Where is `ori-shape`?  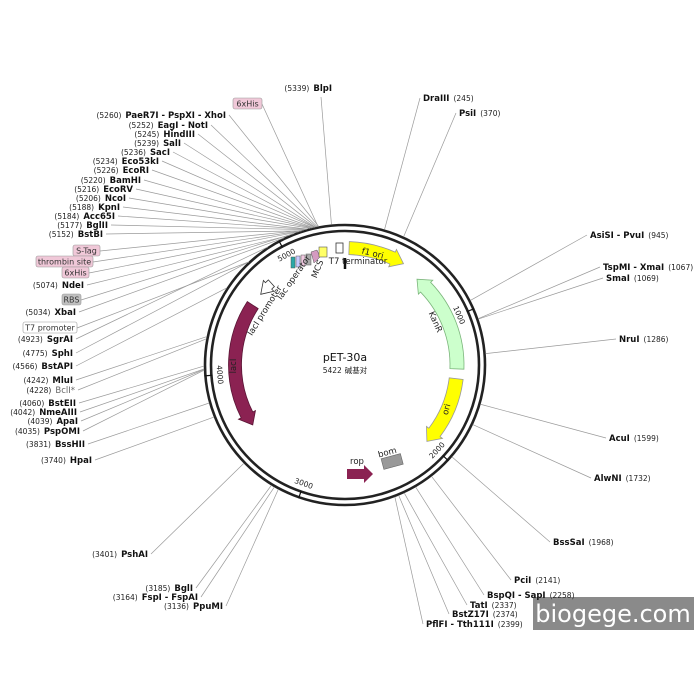 ori-shape is located at coordinates (445, 409).